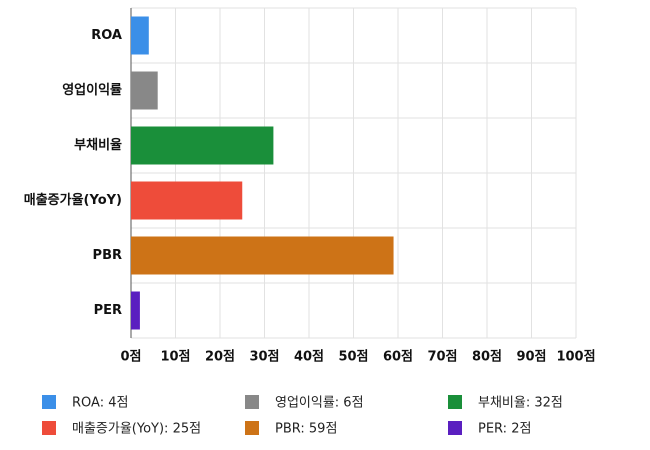 The width and height of the screenshot is (650, 450). I want to click on y-tick-label: 영업이익률, so click(92, 90).